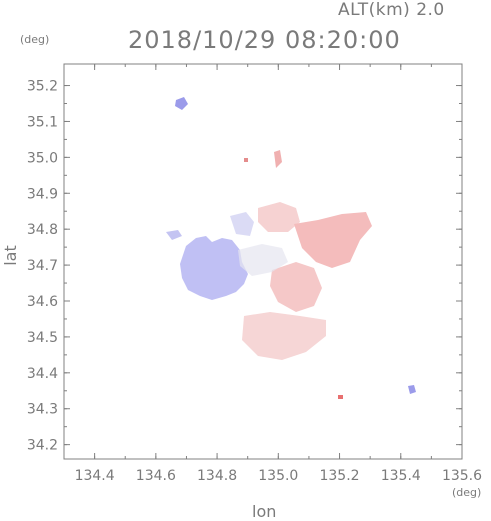  What do you see at coordinates (279, 217) in the screenshot?
I see `pink-echo-north` at bounding box center [279, 217].